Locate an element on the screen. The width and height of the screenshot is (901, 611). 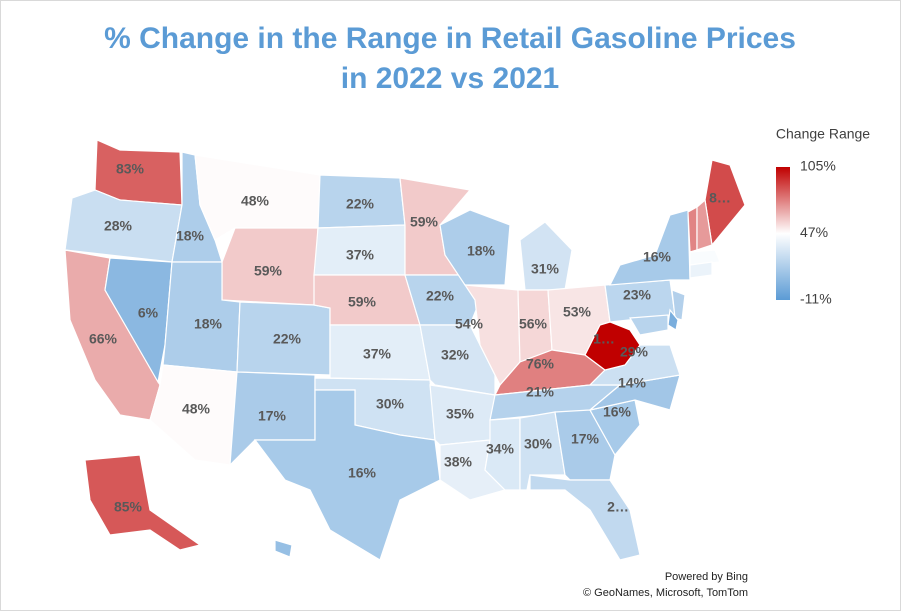
value-label: 54% is located at coordinates (469, 324).